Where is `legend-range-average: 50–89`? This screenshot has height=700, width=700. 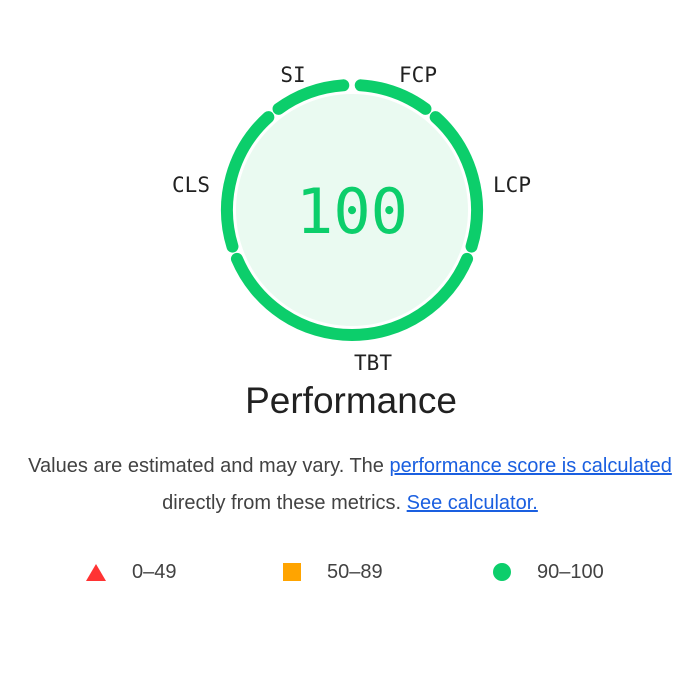 legend-range-average: 50–89 is located at coordinates (355, 571).